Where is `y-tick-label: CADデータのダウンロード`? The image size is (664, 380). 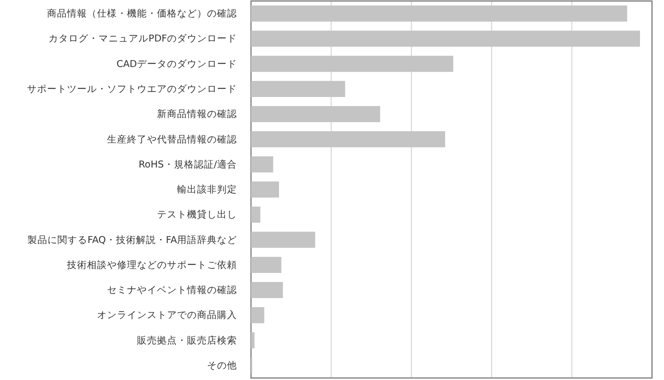
y-tick-label: CADデータのダウンロード is located at coordinates (176, 64).